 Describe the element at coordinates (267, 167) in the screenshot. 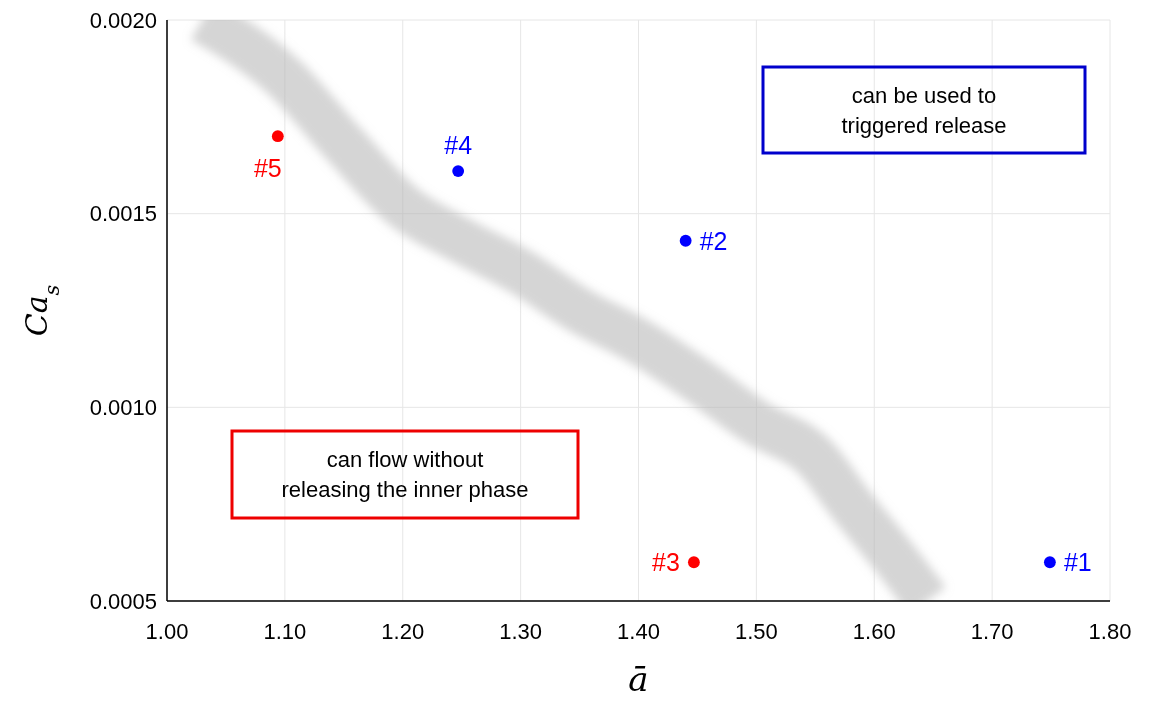

I see `annotation: #5` at that location.